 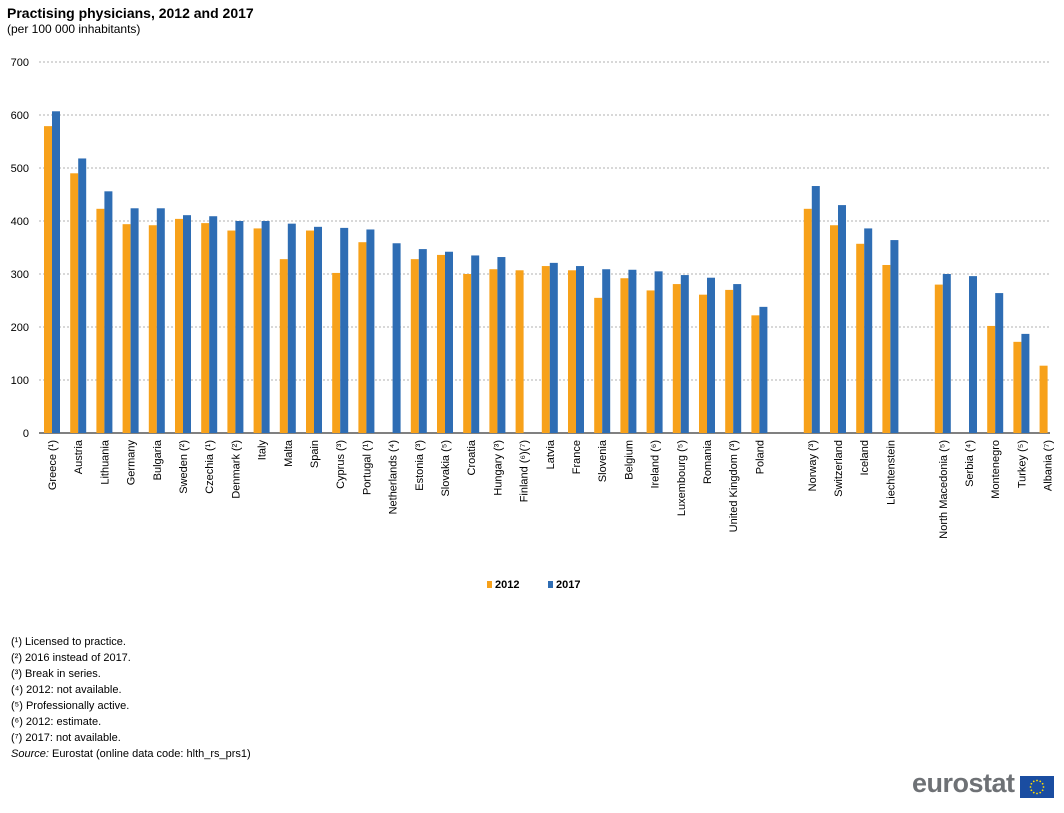 What do you see at coordinates (236, 469) in the screenshot?
I see `x-tick-label: Denmark (²)` at bounding box center [236, 469].